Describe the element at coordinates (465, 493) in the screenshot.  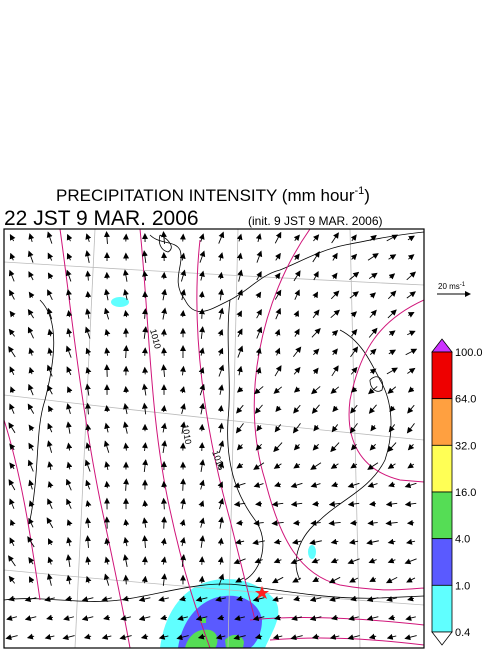
I see `colorbar-label: 16.0` at that location.